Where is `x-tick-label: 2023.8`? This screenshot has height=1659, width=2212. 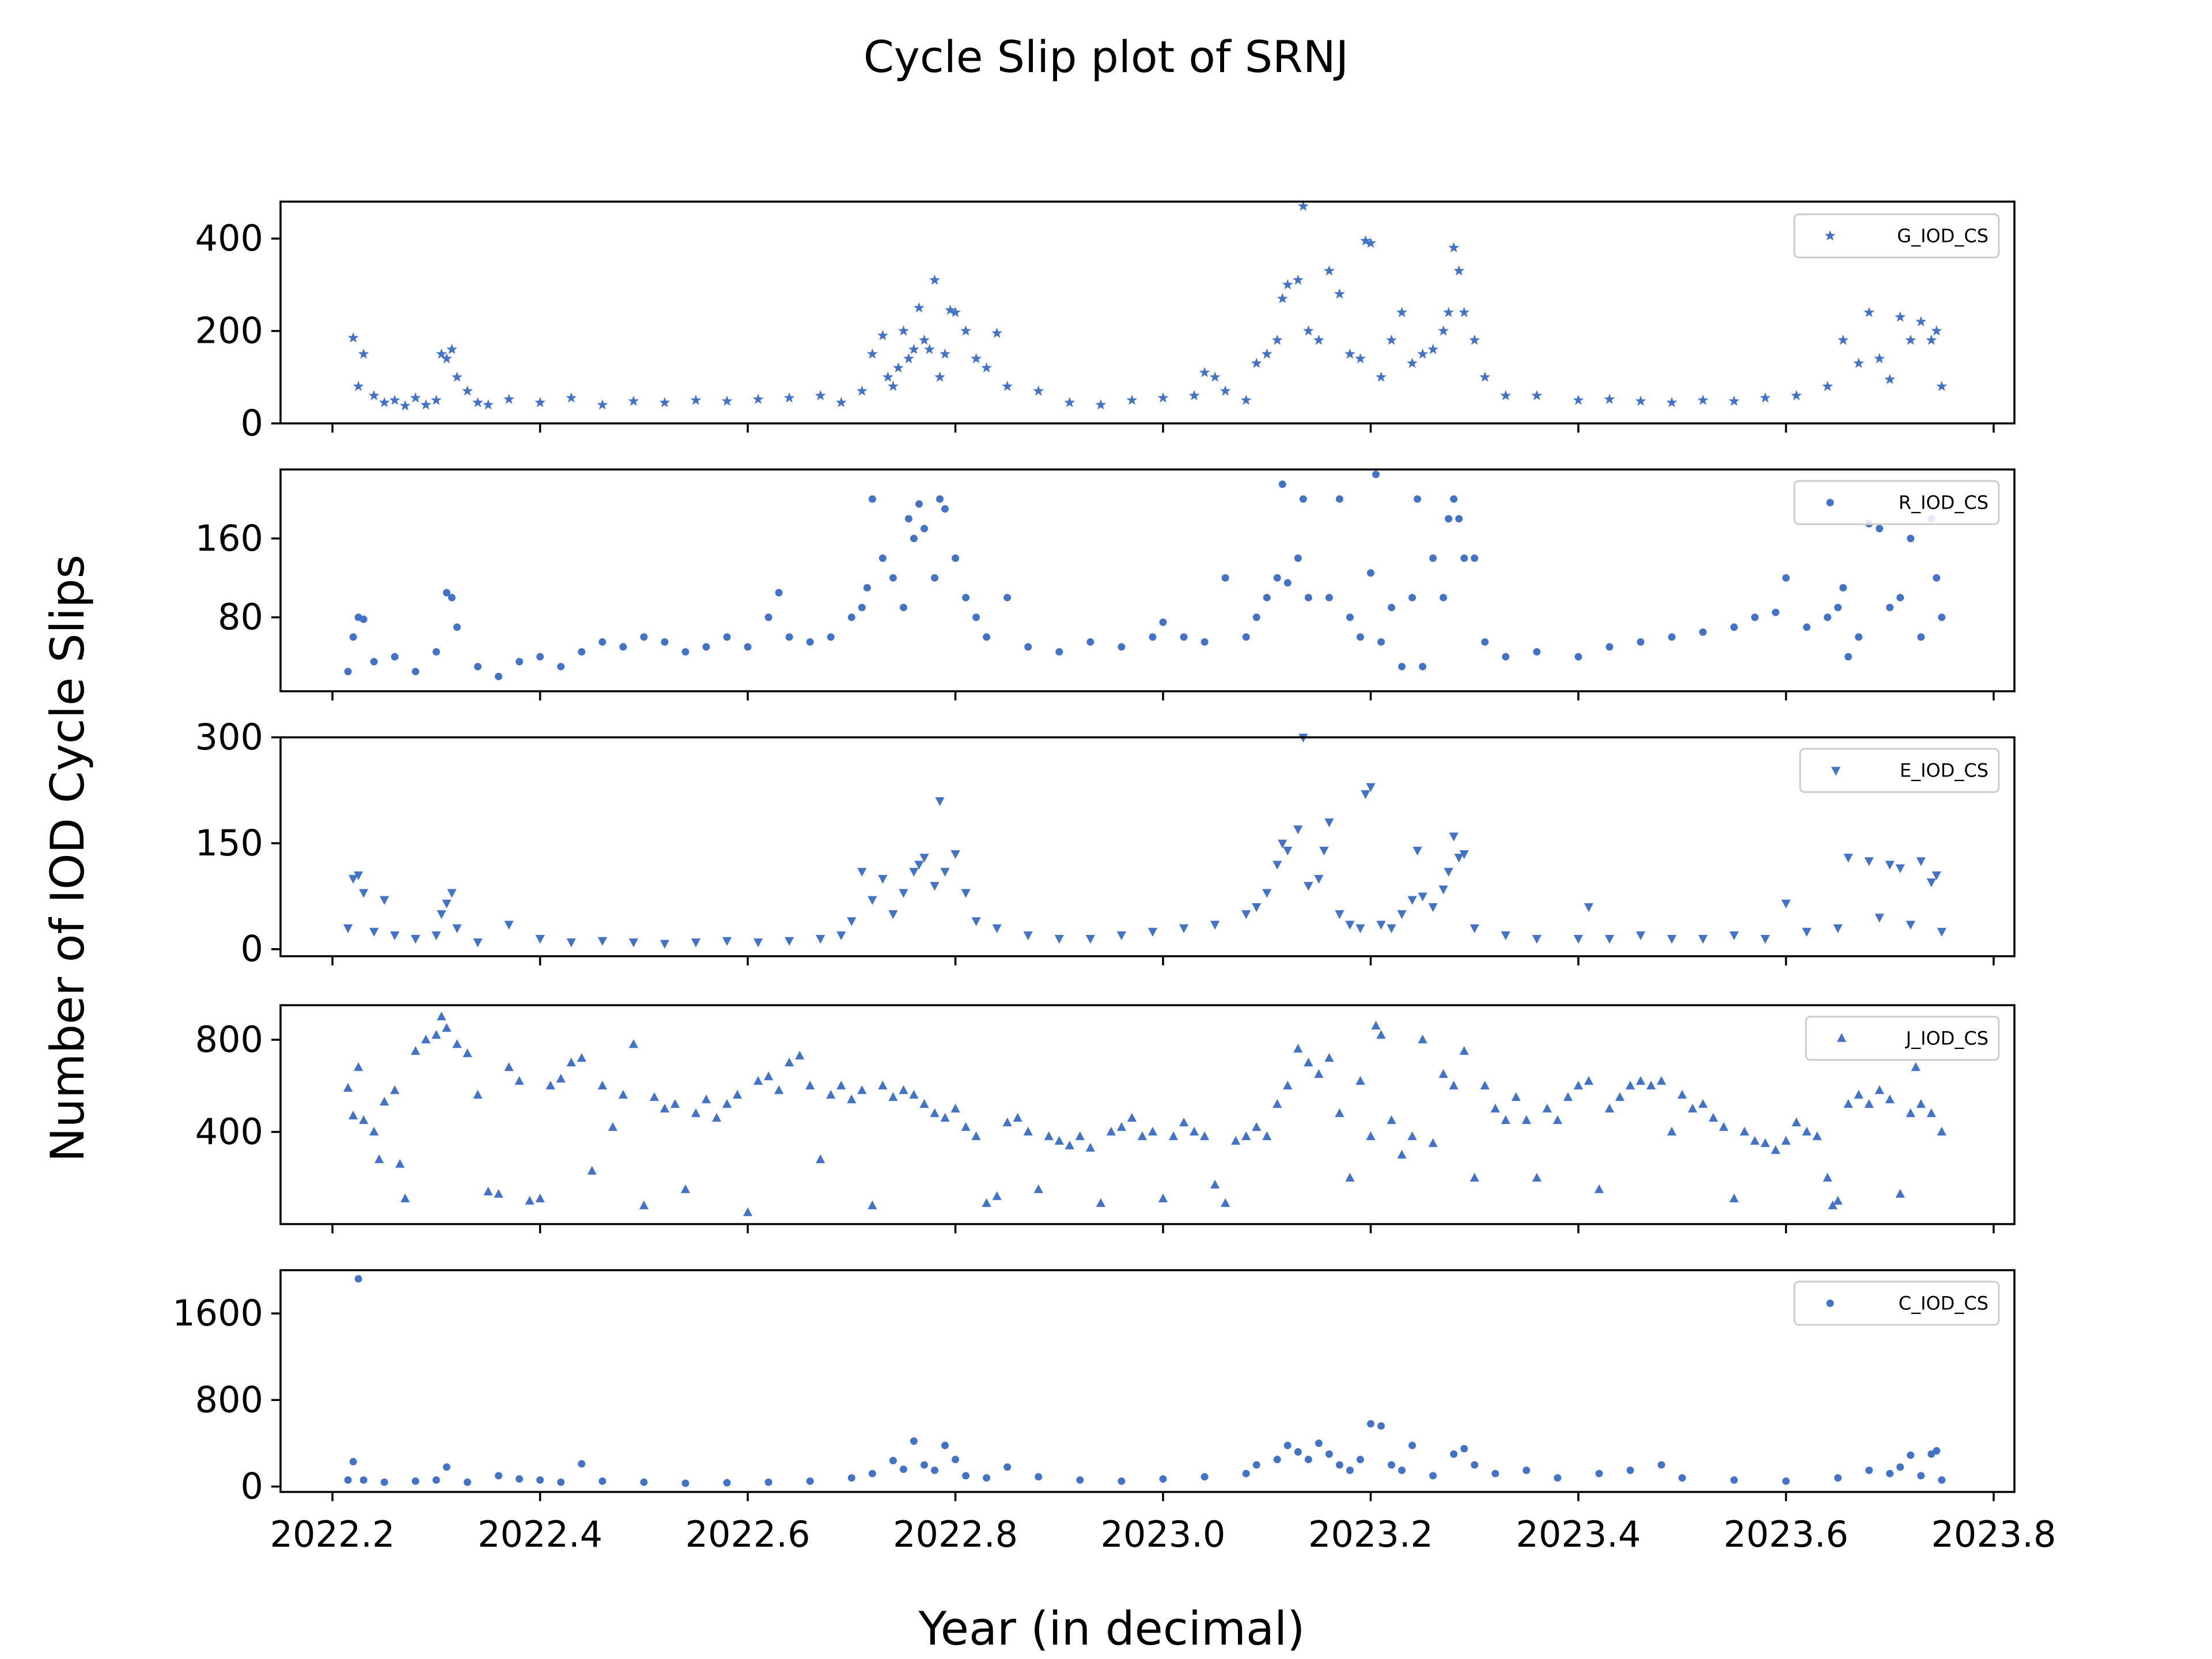 x-tick-label: 2023.8 is located at coordinates (1993, 1534).